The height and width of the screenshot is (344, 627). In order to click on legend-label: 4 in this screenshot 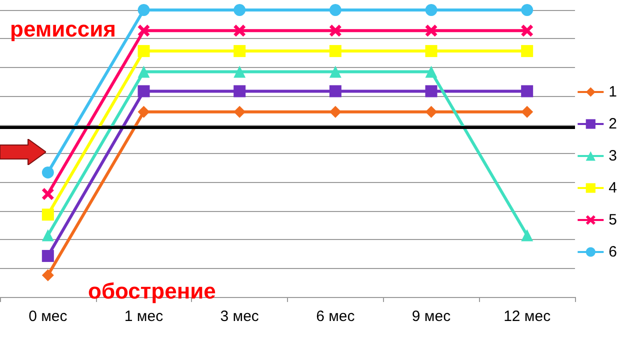, I will do `click(612, 188)`.